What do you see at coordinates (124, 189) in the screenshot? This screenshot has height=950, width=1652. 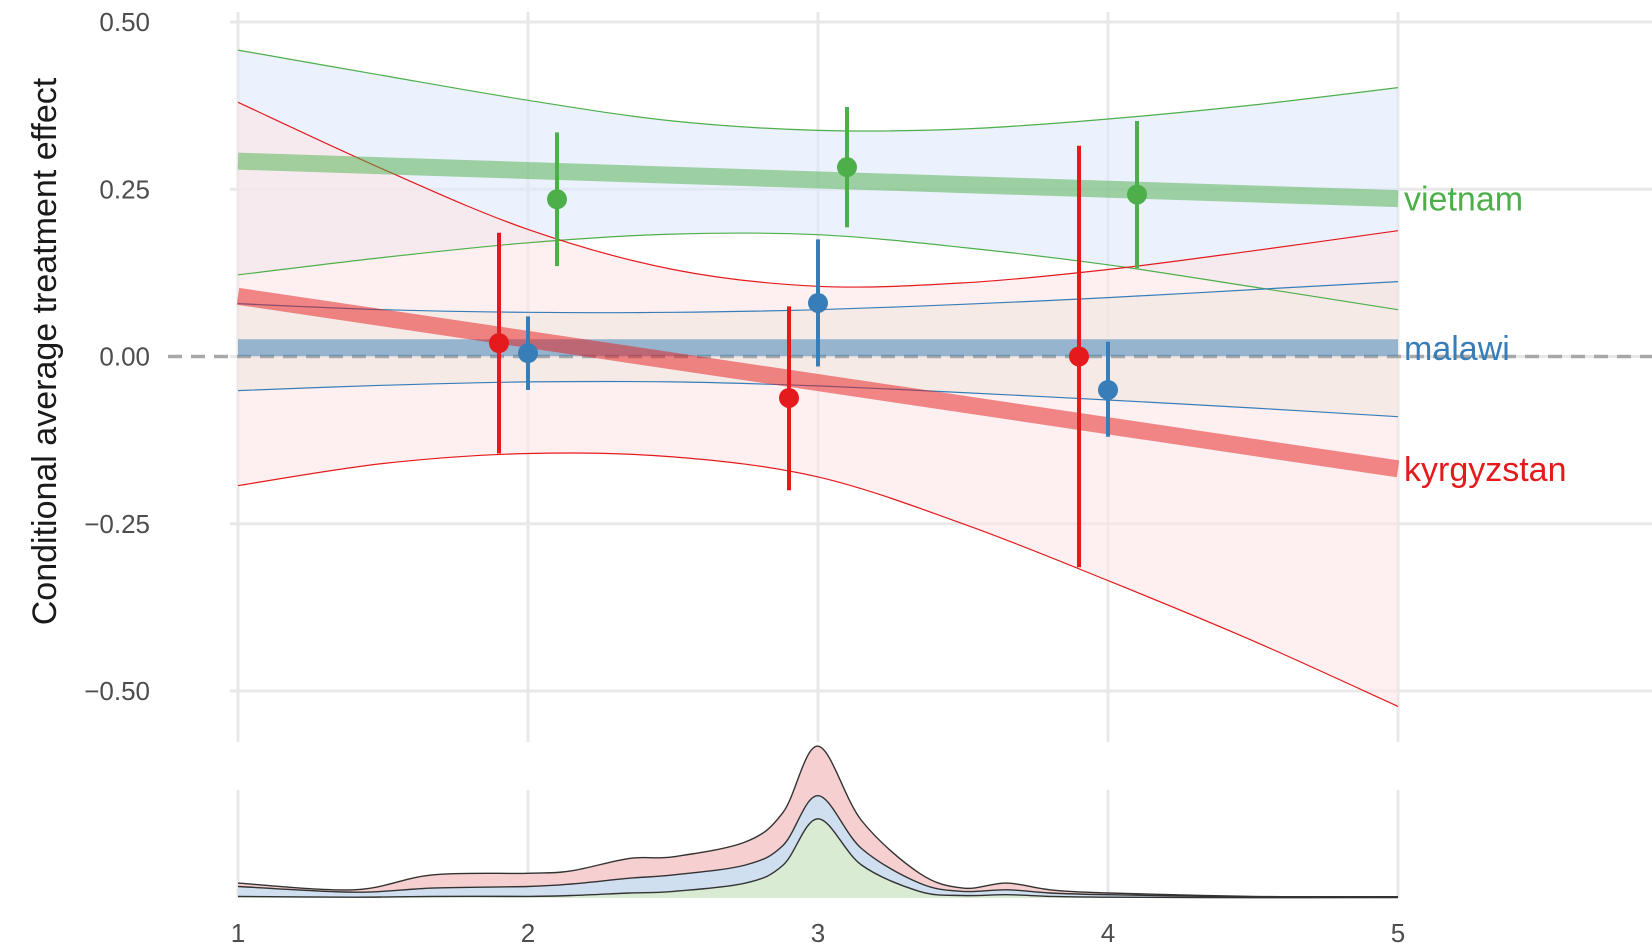 I see `y-tick-label: 0.25` at bounding box center [124, 189].